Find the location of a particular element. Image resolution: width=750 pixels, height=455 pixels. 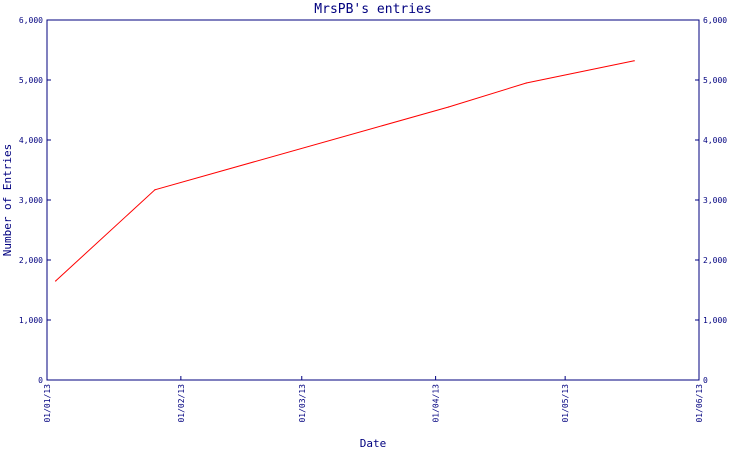

y-right-tick-label: 3,000 is located at coordinates (715, 200).